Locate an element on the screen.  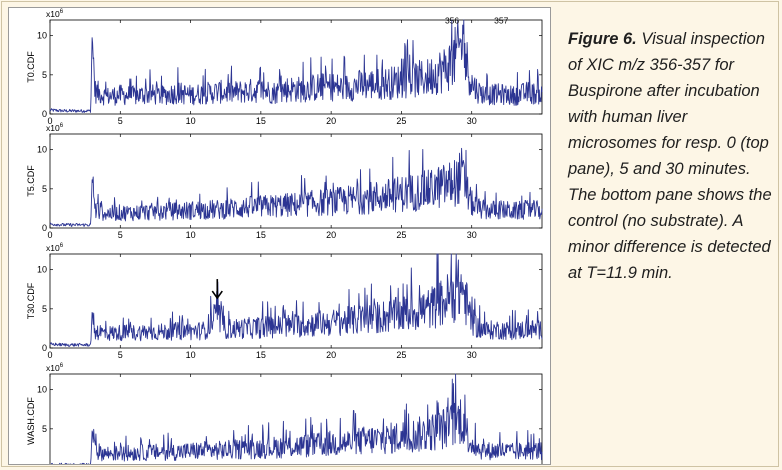
annotation-label: 356 is located at coordinates (452, 21).